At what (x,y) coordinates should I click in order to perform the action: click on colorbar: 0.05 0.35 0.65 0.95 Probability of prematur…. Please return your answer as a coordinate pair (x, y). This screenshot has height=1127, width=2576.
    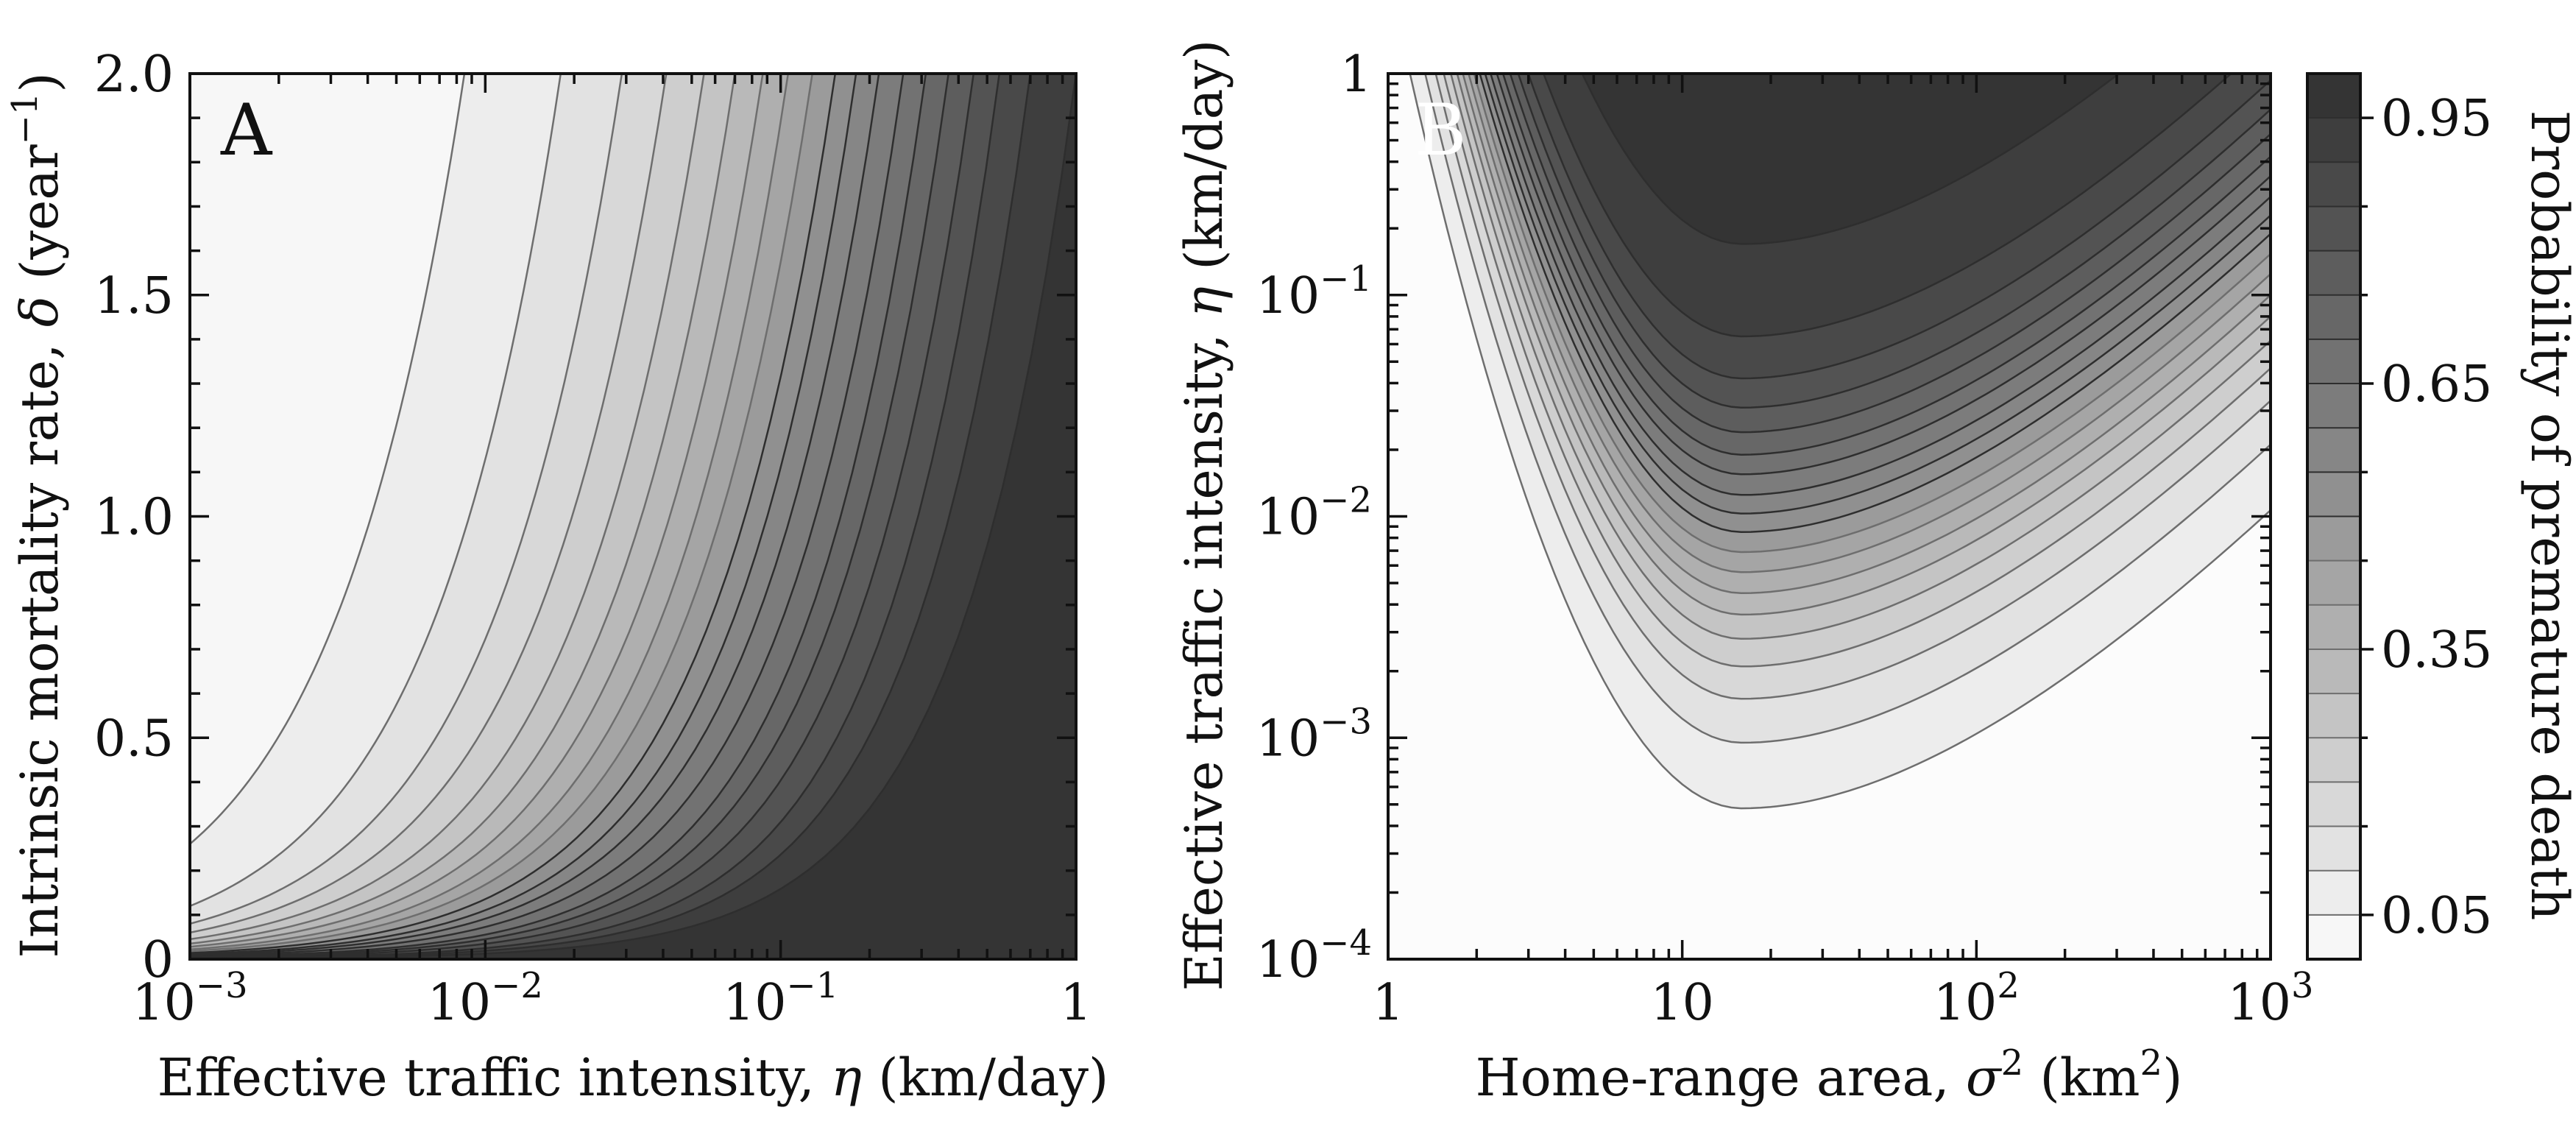
    Looking at the image, I should click on (2441, 516).